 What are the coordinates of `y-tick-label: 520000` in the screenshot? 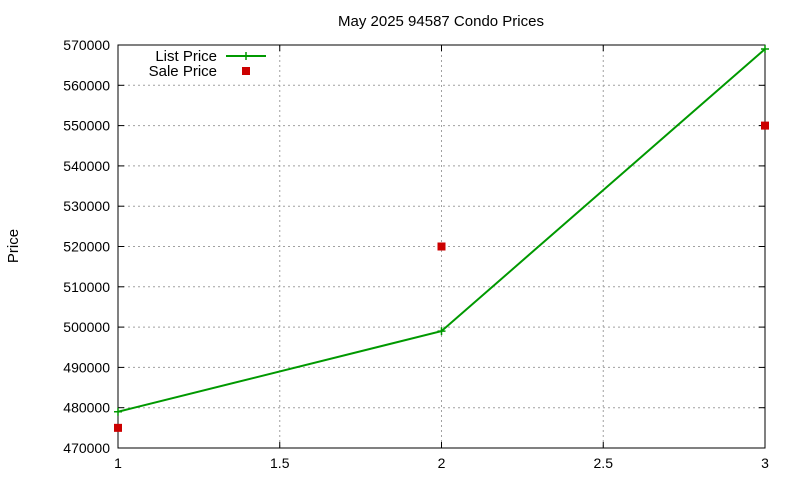 It's located at (86, 247).